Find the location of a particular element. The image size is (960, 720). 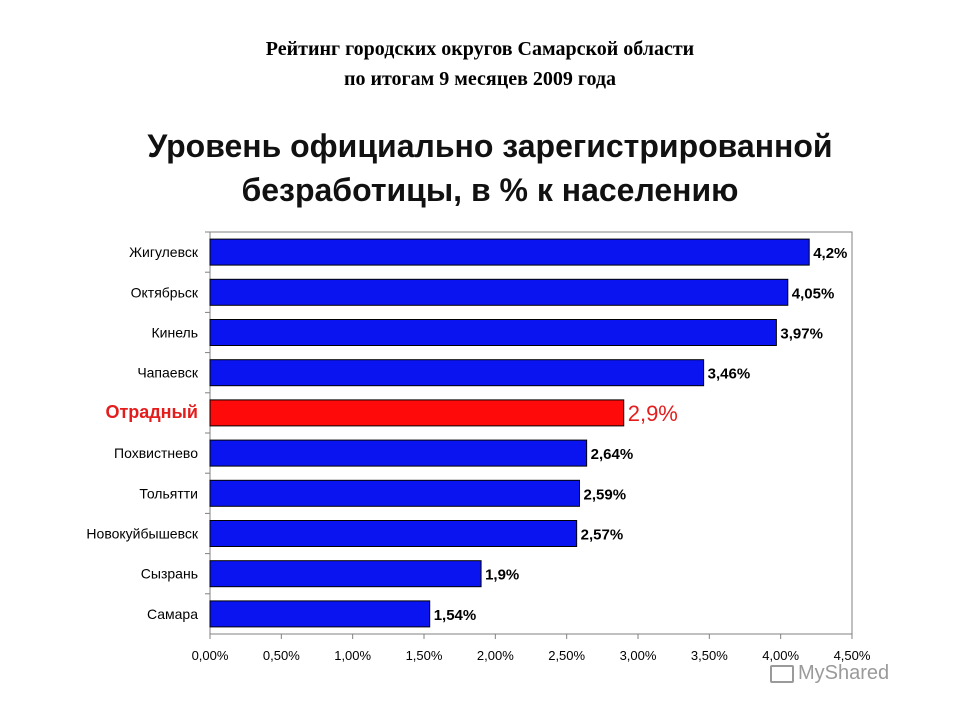

value-label-8: 1,9% is located at coordinates (502, 575).